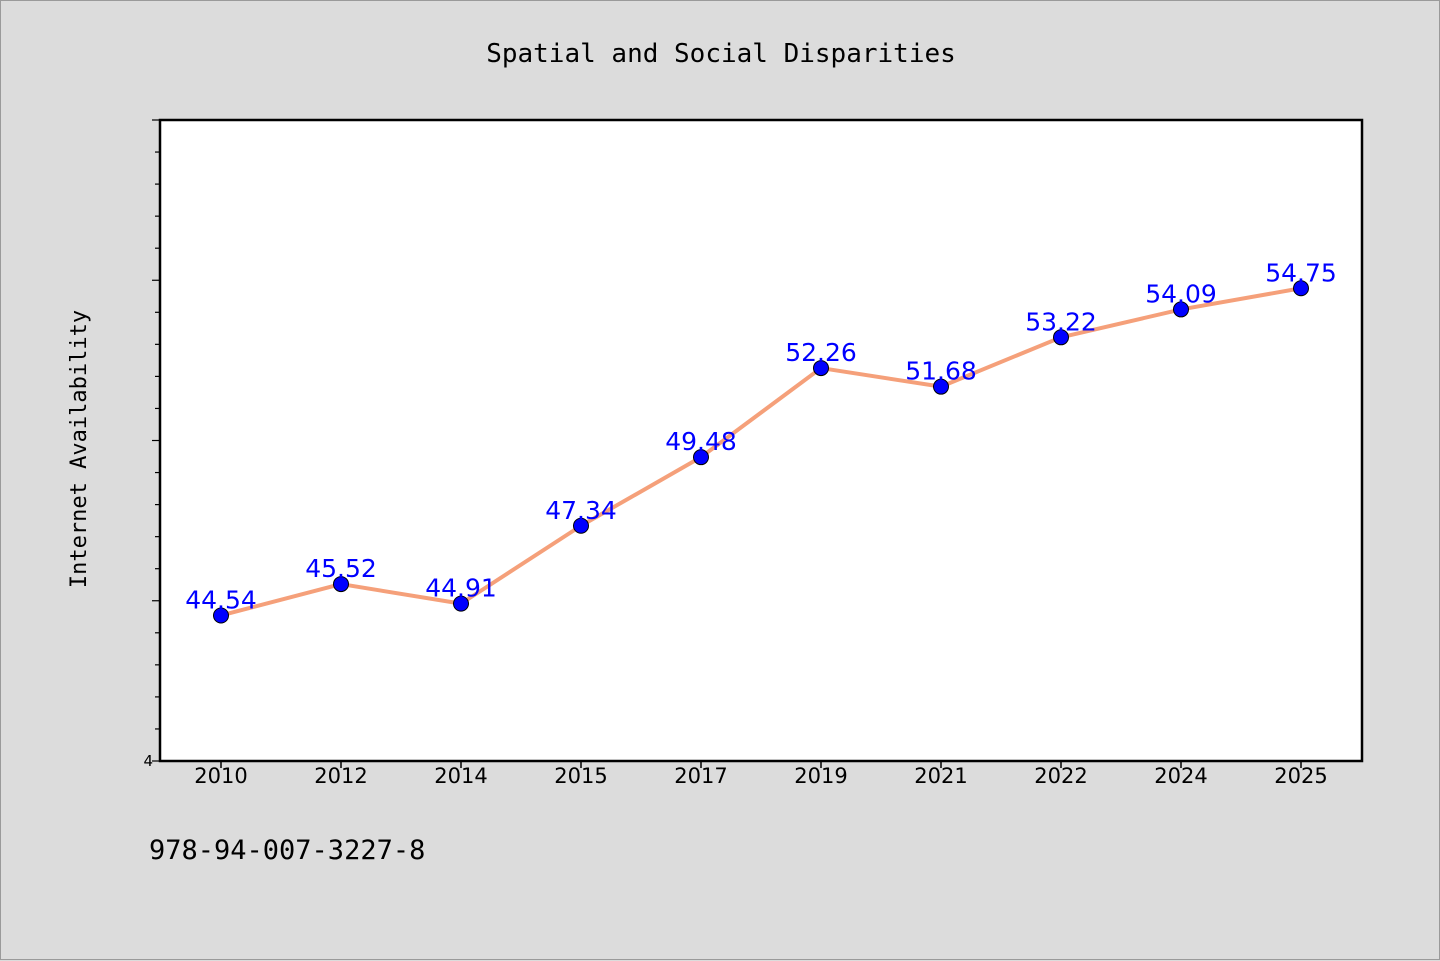 Image resolution: width=1440 pixels, height=961 pixels. Describe the element at coordinates (287, 850) in the screenshot. I see `footnote-isbn: 978-94-007-3227-8` at that location.